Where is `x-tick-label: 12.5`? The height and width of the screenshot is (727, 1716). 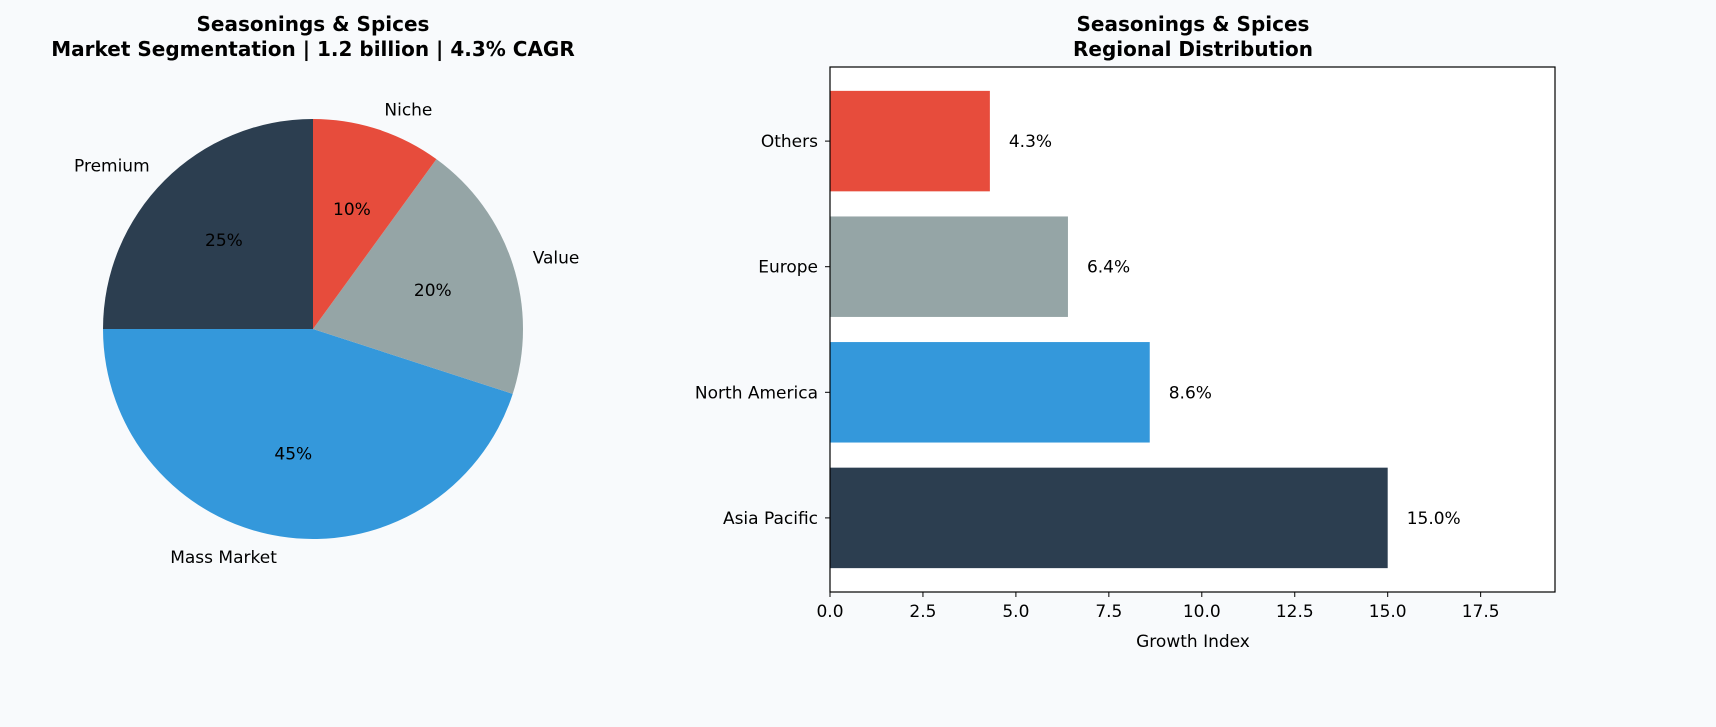 x-tick-label: 12.5 is located at coordinates (1295, 612).